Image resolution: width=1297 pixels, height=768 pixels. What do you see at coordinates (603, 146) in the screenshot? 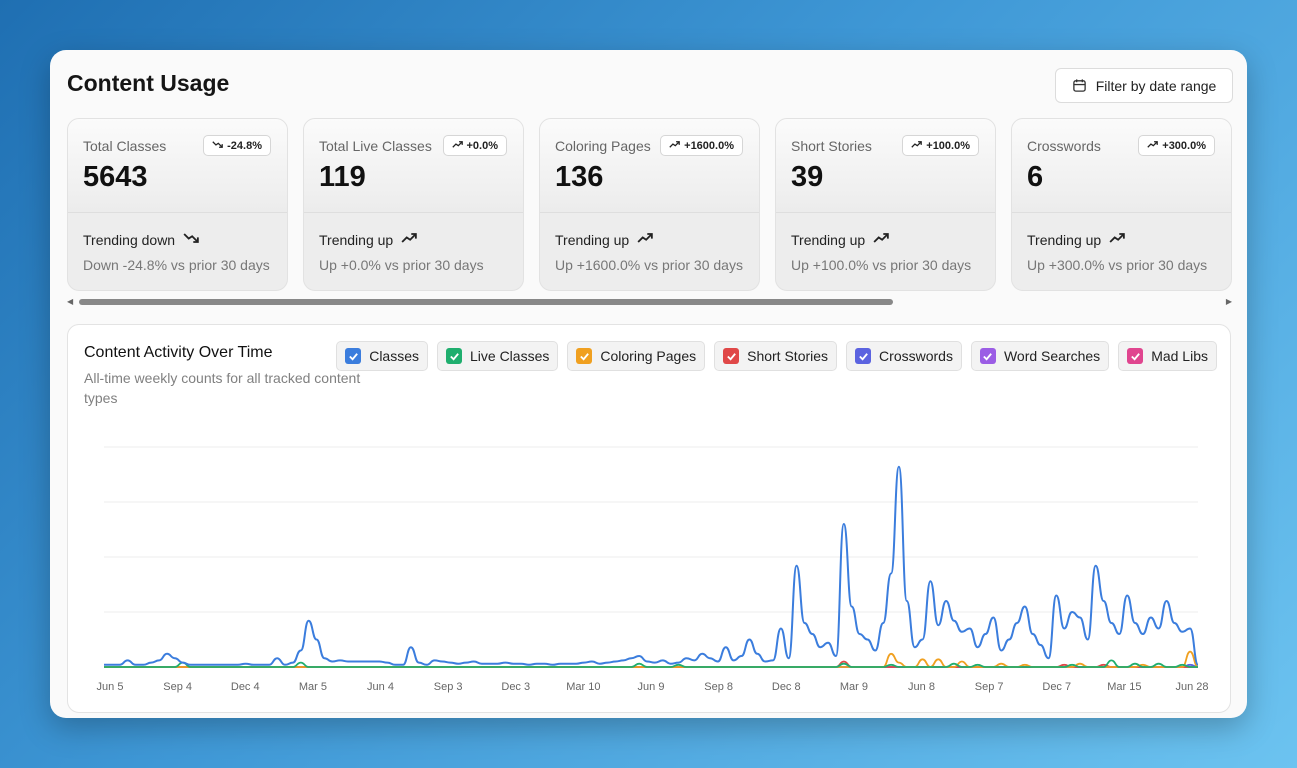
I see `card-label: Coloring Pages` at bounding box center [603, 146].